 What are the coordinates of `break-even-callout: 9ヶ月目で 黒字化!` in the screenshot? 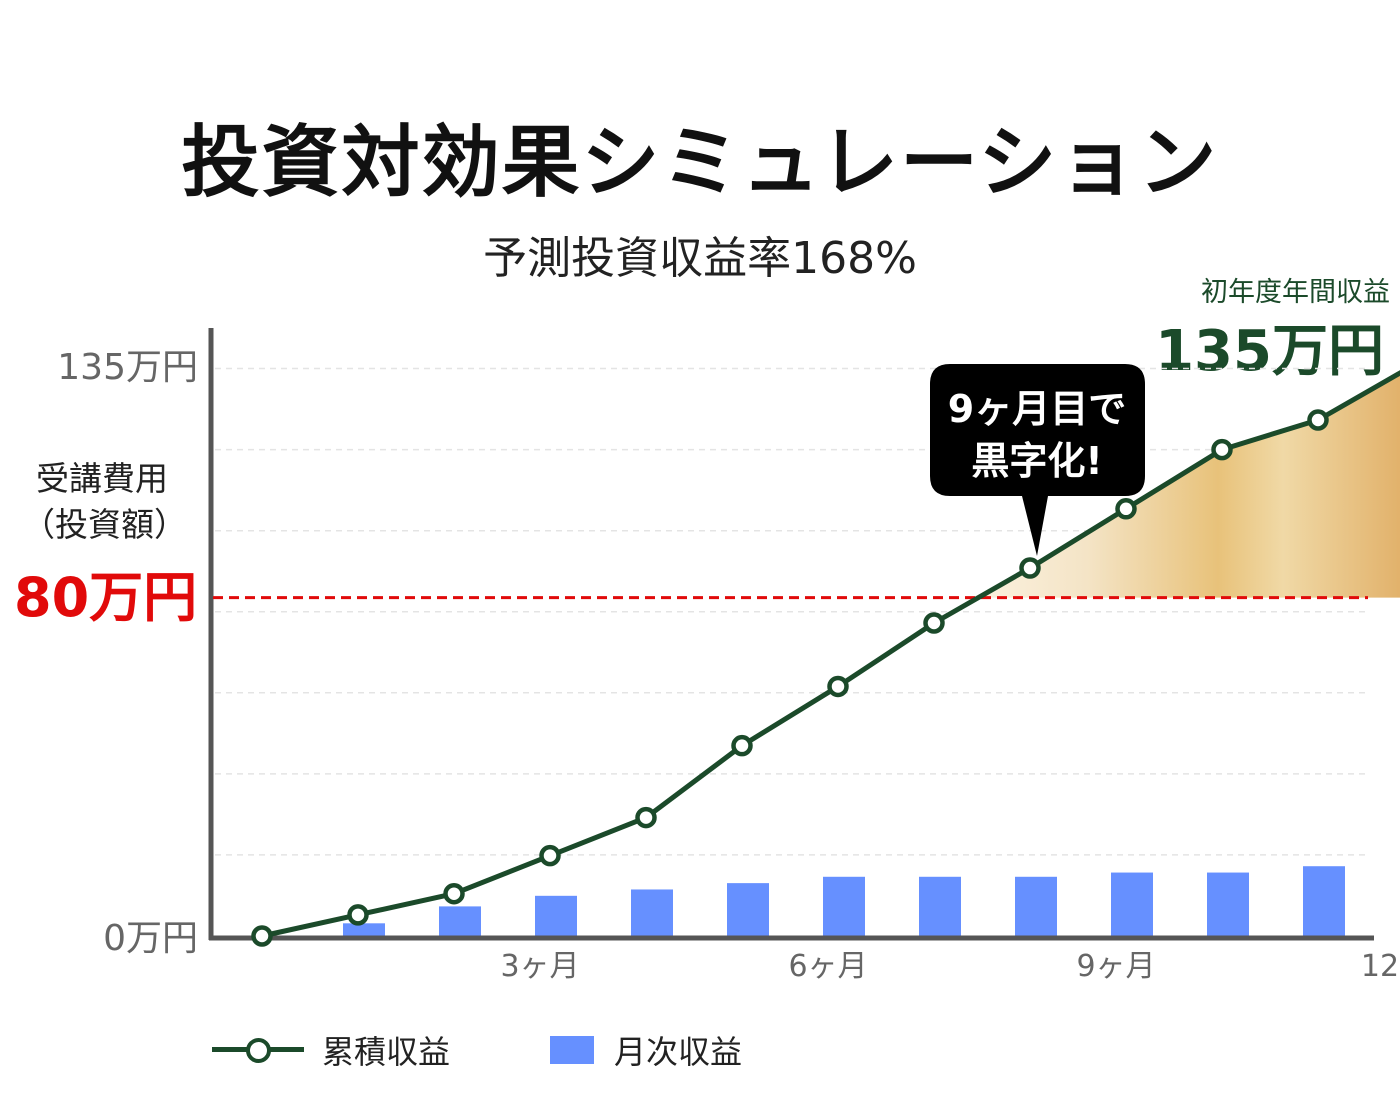 It's located at (1037, 460).